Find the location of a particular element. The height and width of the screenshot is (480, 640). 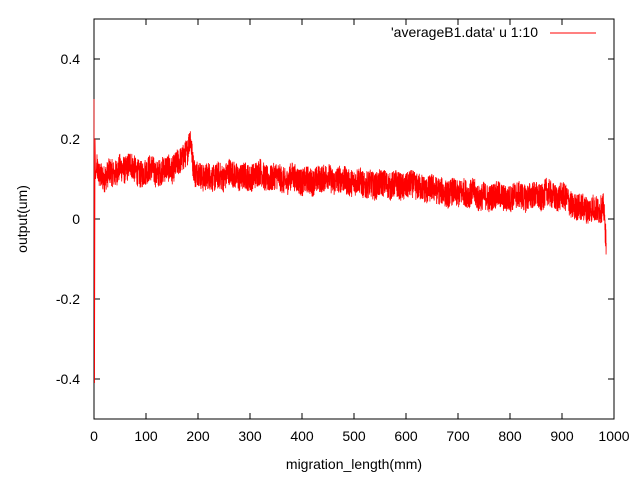

x-tick-label: 800 is located at coordinates (510, 436).